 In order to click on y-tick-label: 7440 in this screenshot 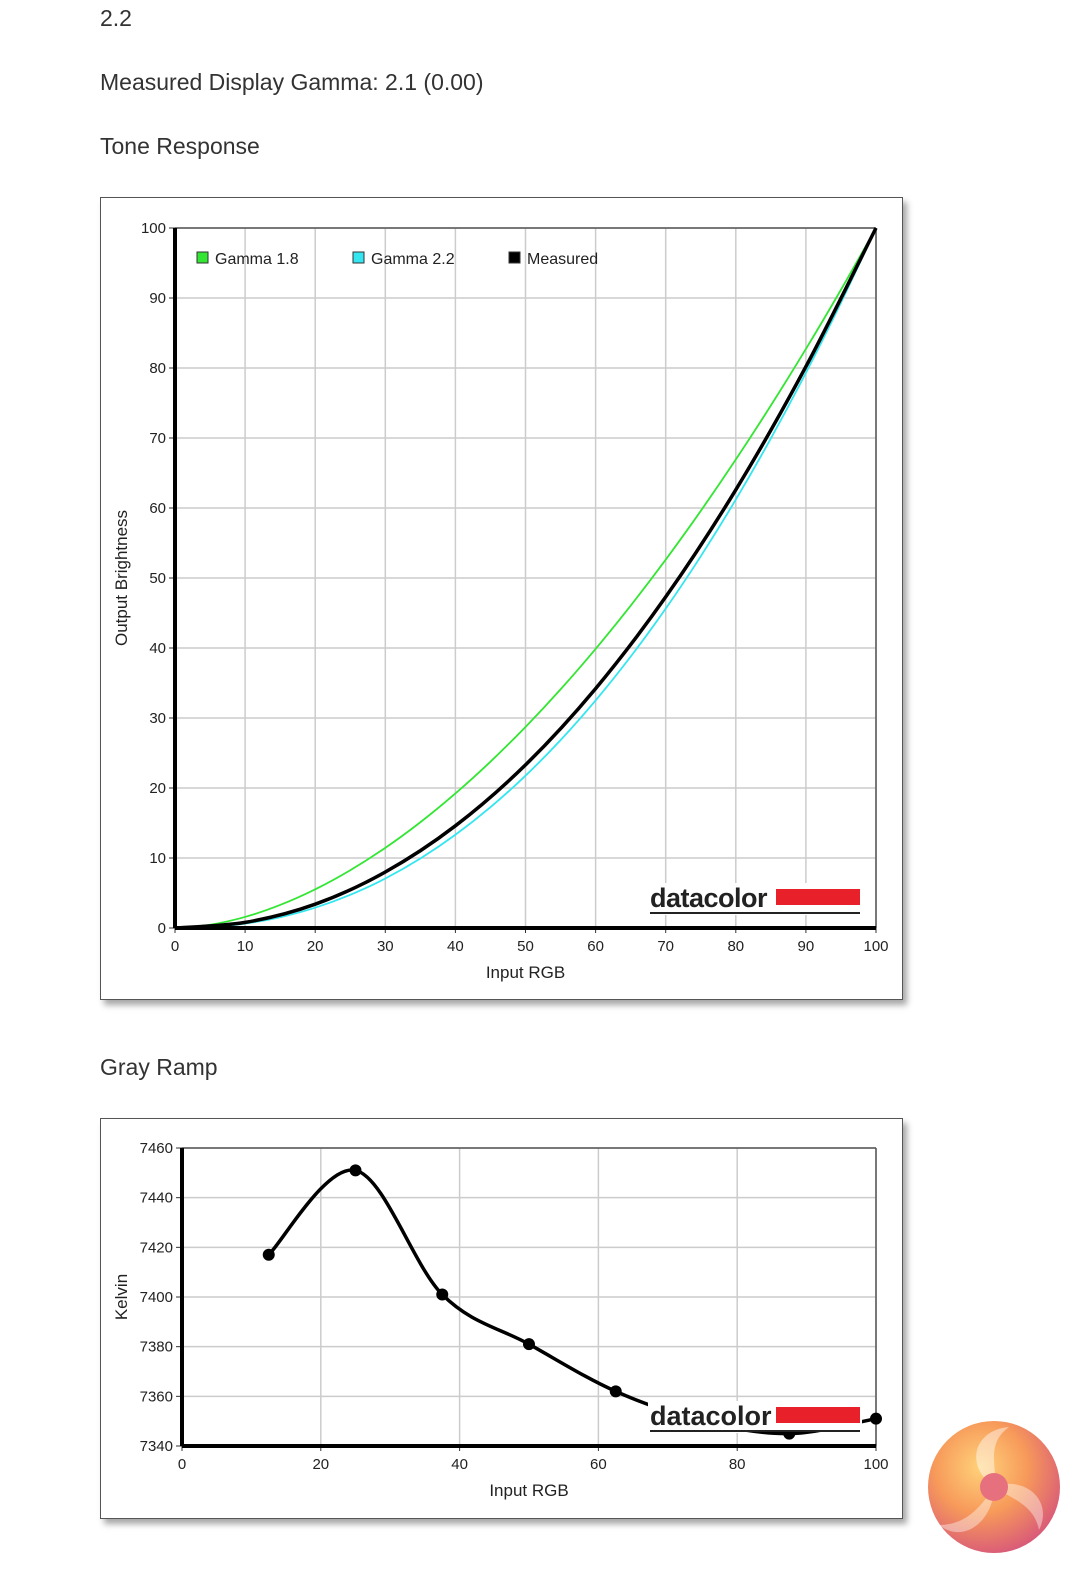, I will do `click(156, 1198)`.